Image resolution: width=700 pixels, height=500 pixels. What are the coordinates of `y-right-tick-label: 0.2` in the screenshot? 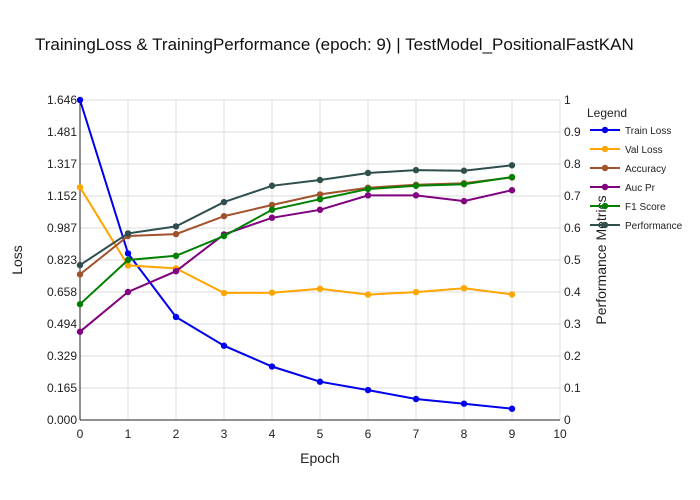 It's located at (572, 356).